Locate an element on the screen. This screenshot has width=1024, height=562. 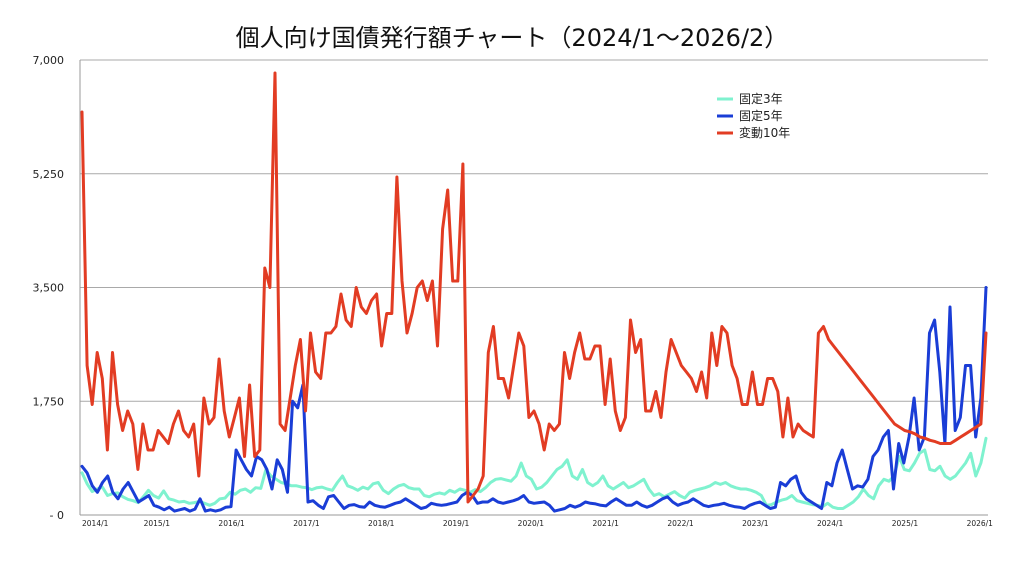
x-tick-label: 2024/1 is located at coordinates (830, 523).